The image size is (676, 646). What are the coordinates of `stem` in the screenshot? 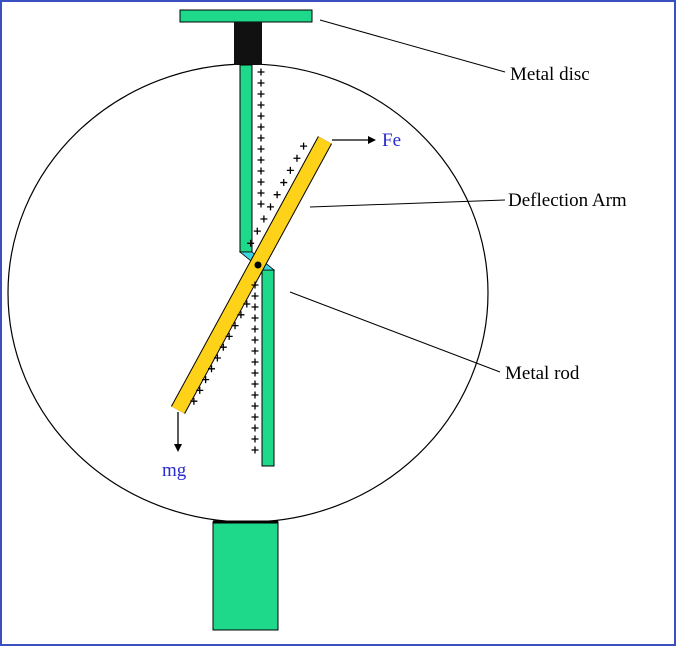 It's located at (248, 43).